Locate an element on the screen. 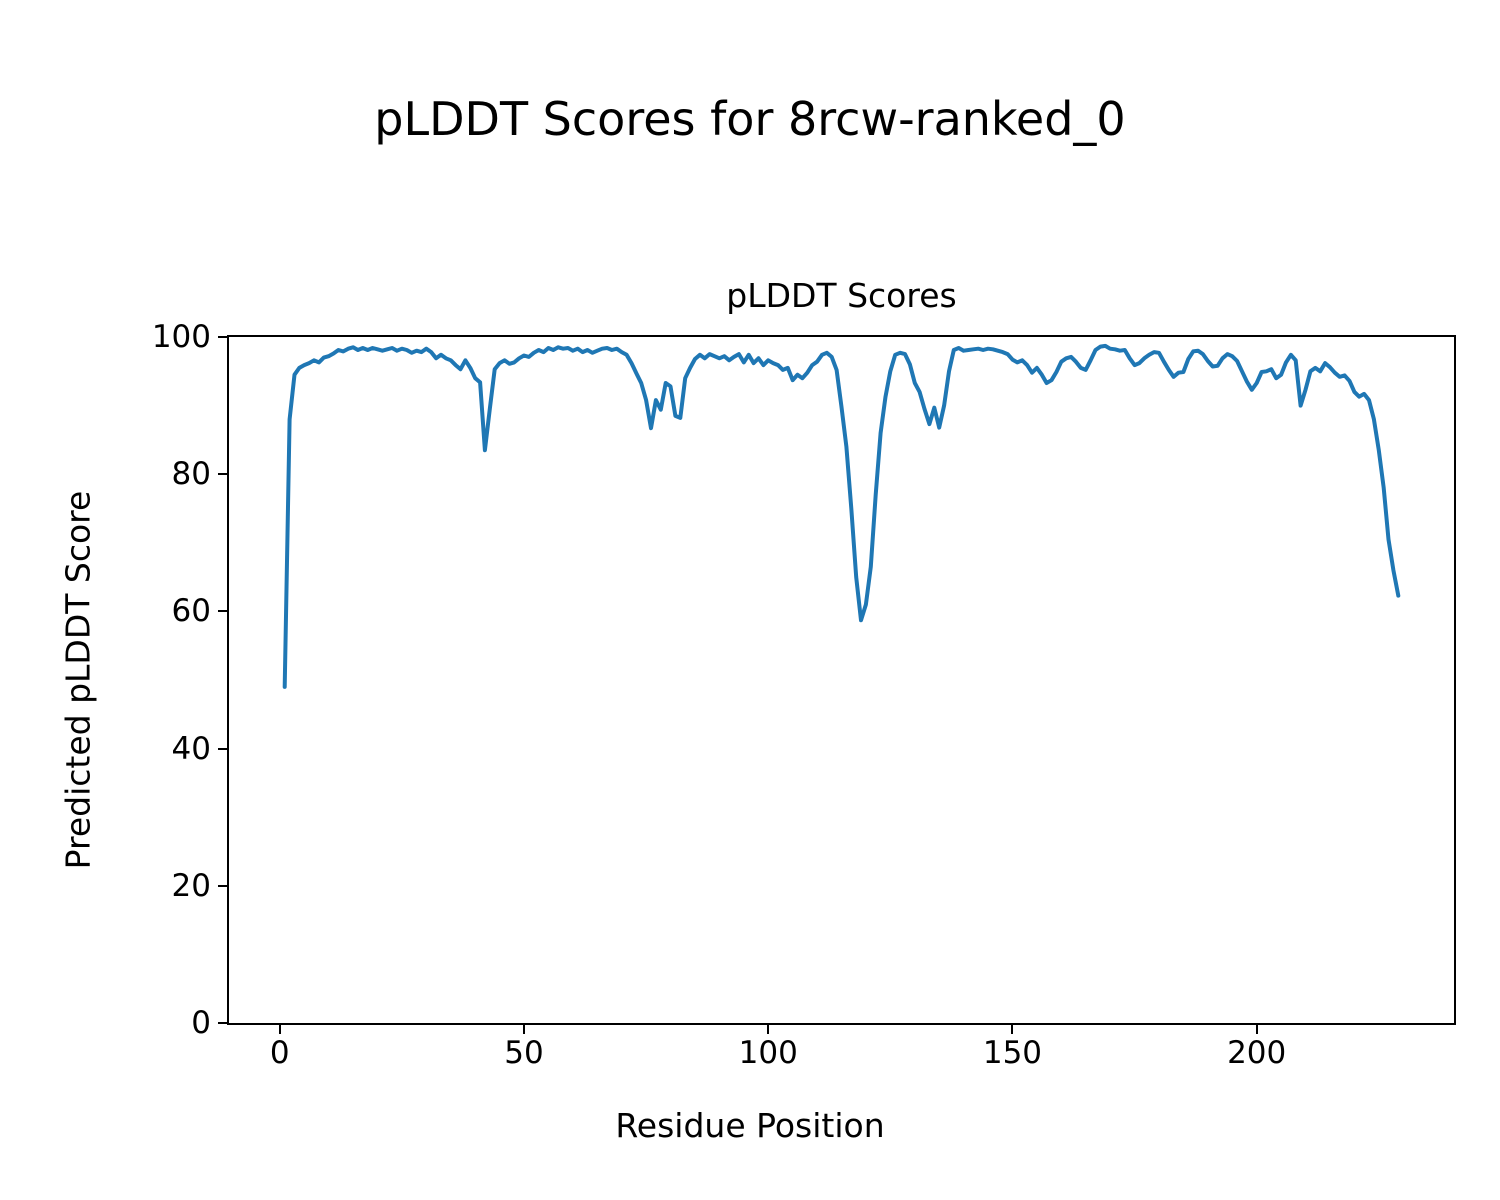  x-tick-label: 50 is located at coordinates (524, 1053).